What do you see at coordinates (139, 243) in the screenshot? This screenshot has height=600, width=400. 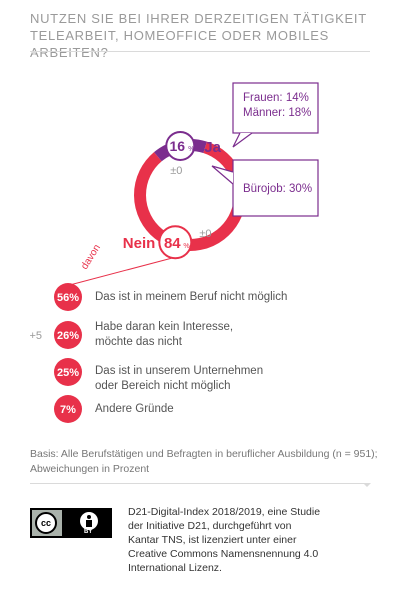 I see `nein-category-label: Nein` at bounding box center [139, 243].